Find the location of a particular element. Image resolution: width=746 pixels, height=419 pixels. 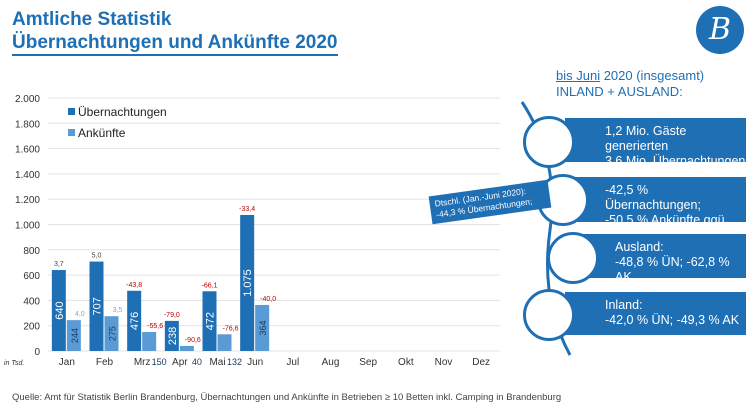

change-label: -79,0 is located at coordinates (172, 315).